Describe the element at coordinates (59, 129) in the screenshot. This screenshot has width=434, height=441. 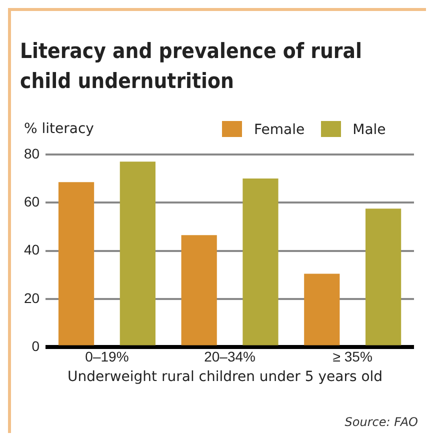
I see `y-axis-title: % literacy` at that location.